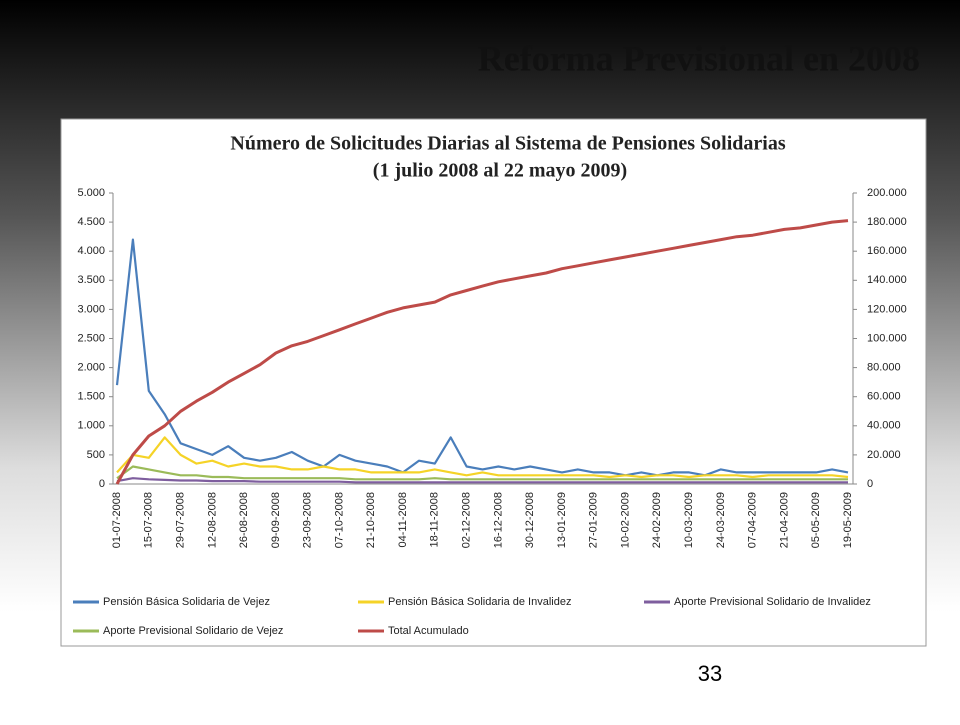  What do you see at coordinates (884, 426) in the screenshot?
I see `y2-tick-label: 40.000` at bounding box center [884, 426].